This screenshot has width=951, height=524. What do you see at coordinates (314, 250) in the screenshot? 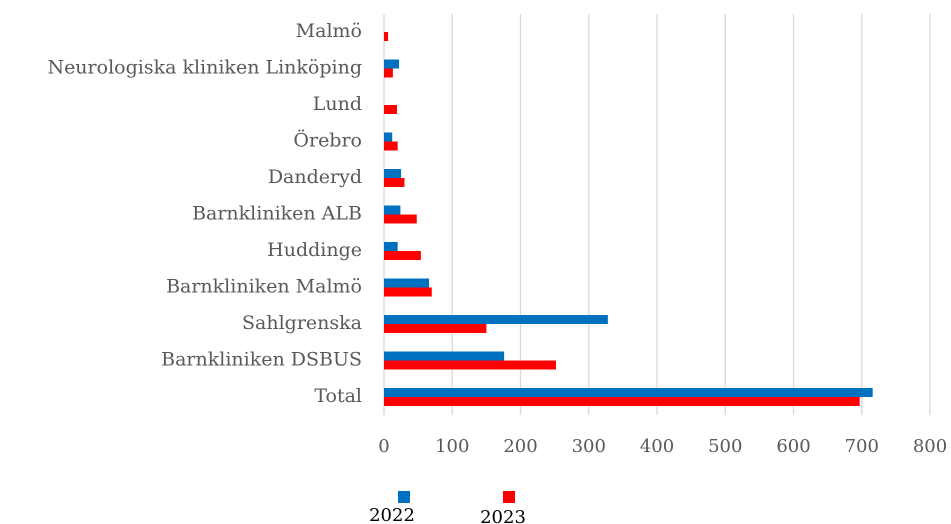
I see `category-label: Huddinge` at bounding box center [314, 250].